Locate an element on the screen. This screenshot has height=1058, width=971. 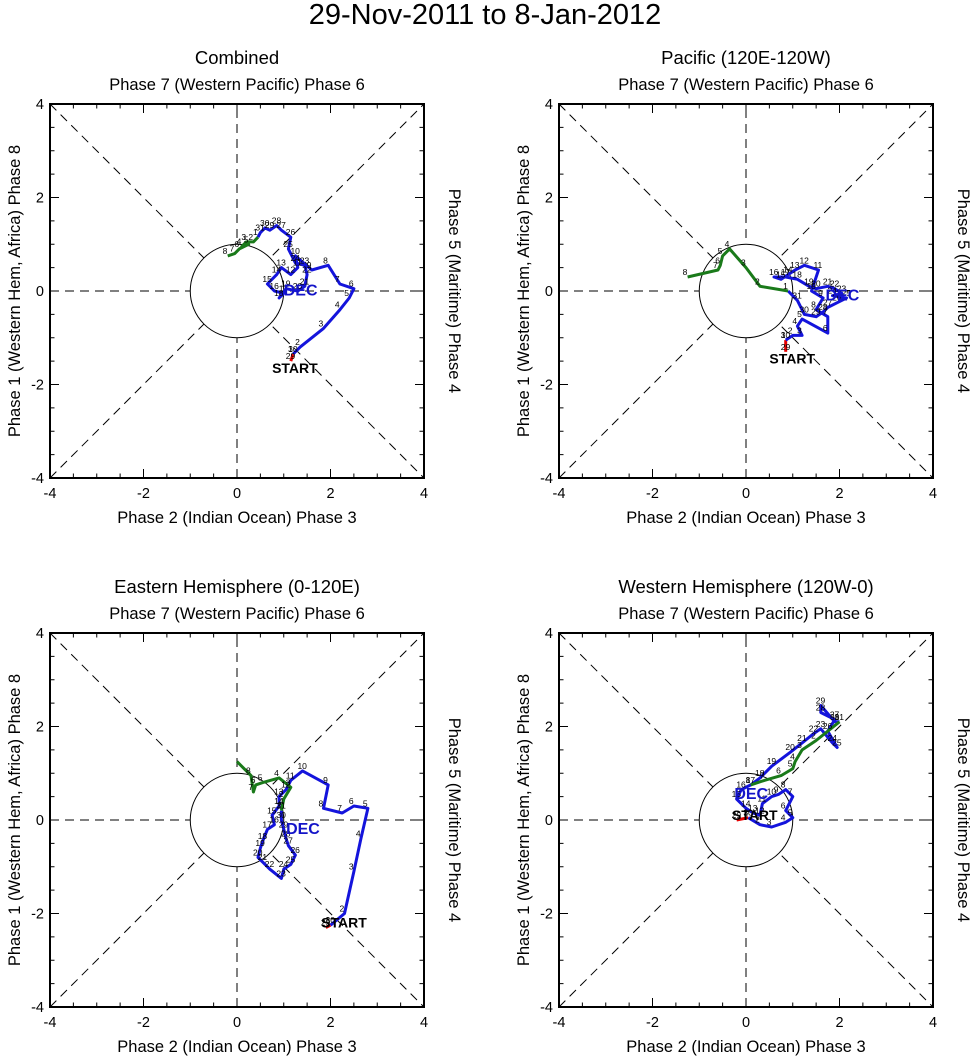
panel-title: Western Hemisphere (120W-0) is located at coordinates (745, 586).